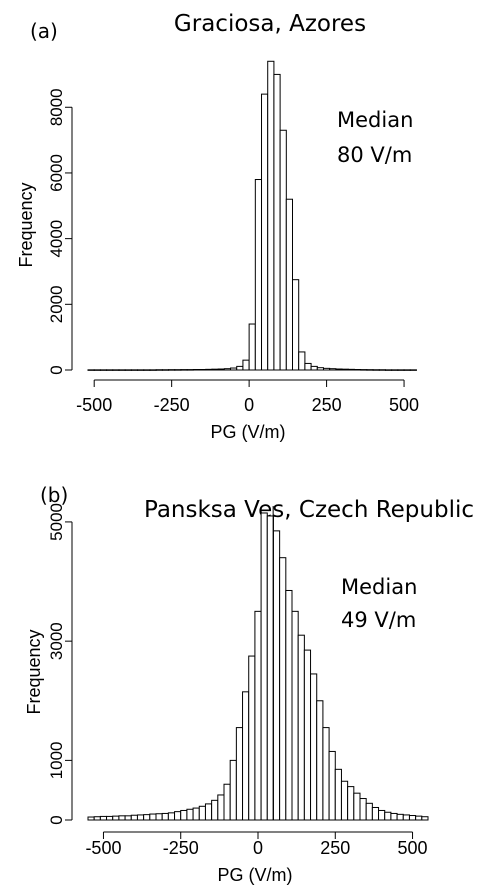  What do you see at coordinates (374, 155) in the screenshot?
I see `panel-a-median-value: 80 V/m` at bounding box center [374, 155].